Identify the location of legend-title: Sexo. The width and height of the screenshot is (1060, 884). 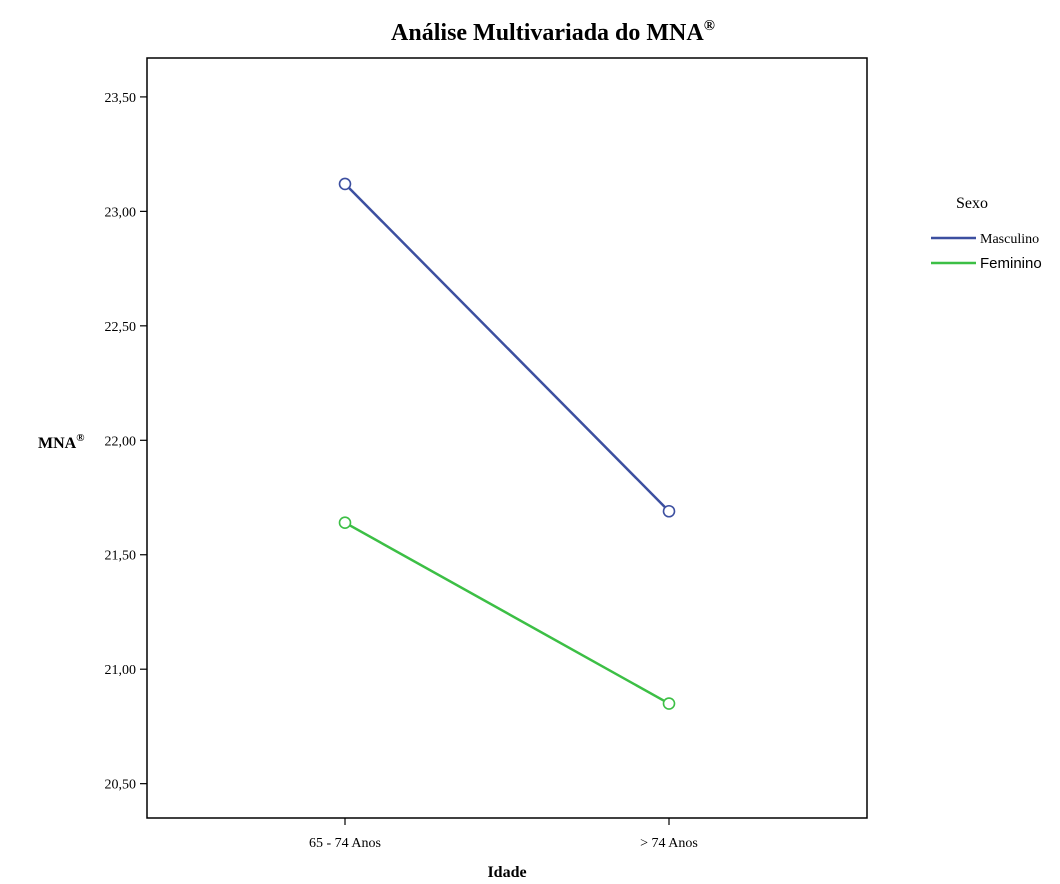
(972, 203).